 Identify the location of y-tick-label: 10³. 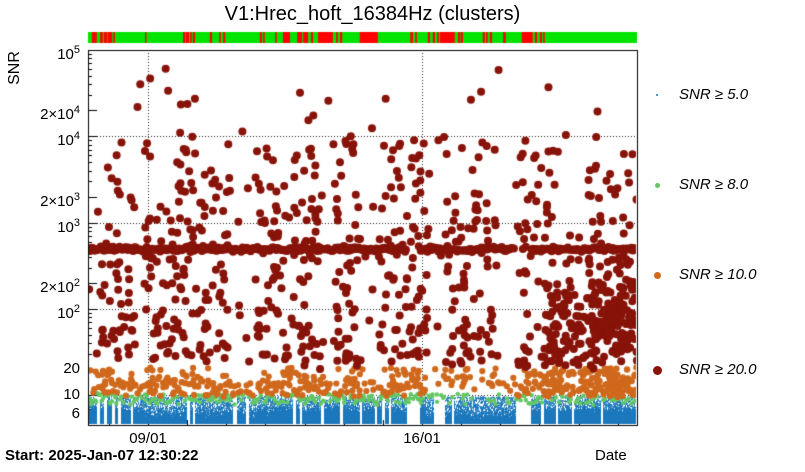
(68, 226).